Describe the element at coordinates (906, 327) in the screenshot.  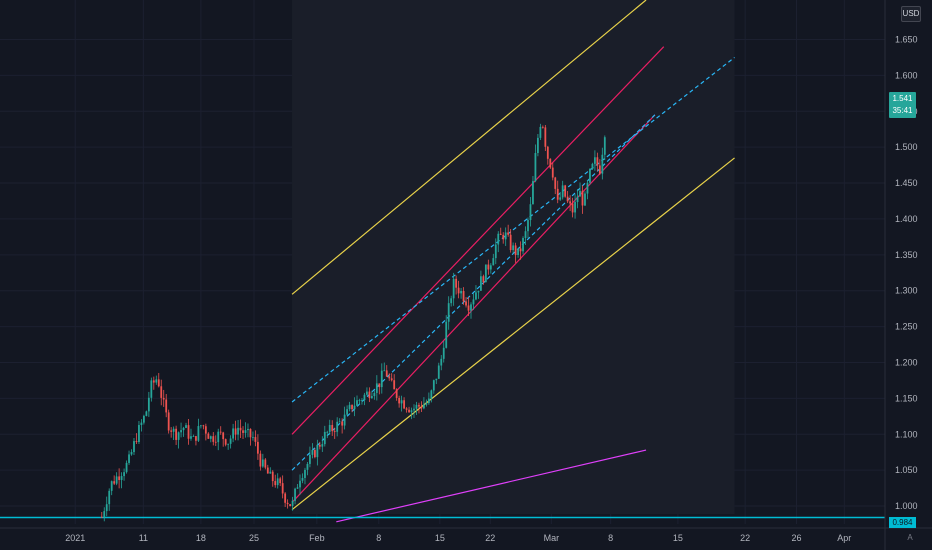
I see `y-tick-label: 1.250` at that location.